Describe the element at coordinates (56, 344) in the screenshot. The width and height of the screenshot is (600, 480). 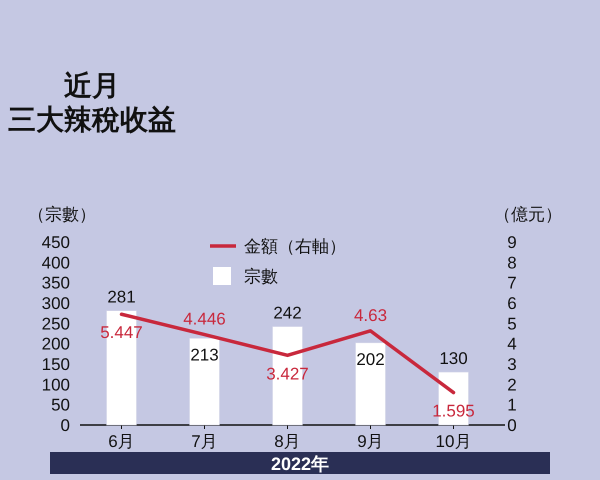
I see `y-tick-label: 200` at that location.